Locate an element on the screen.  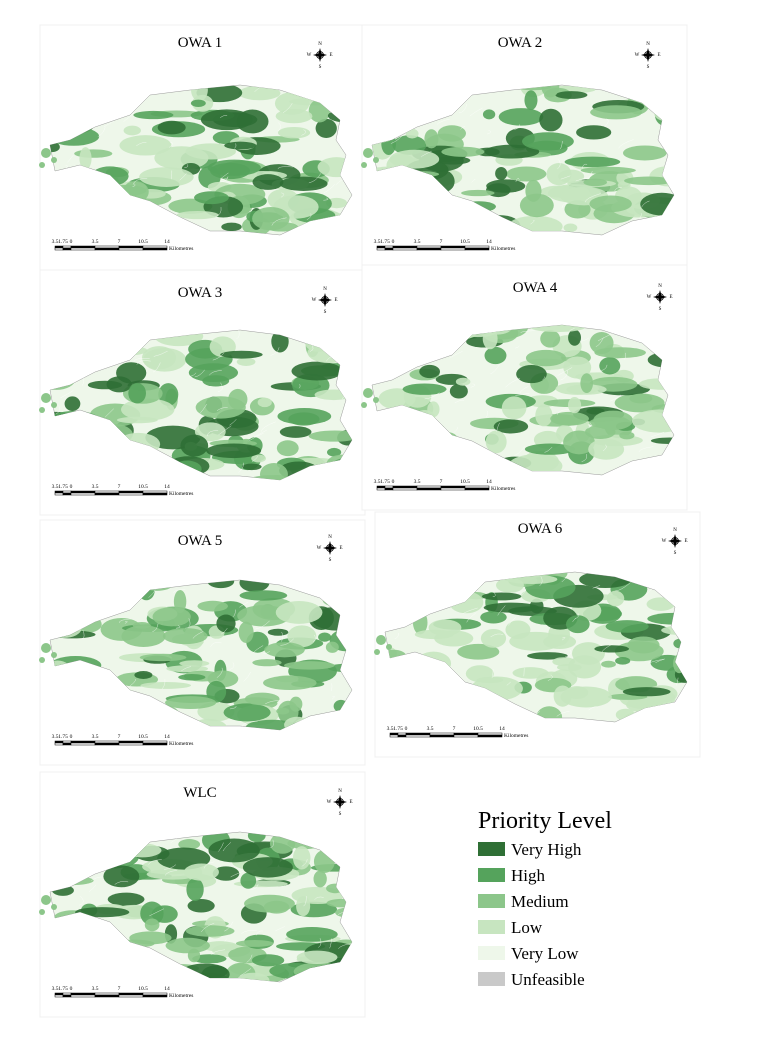
legend-label: Unfeasible is located at coordinates (548, 979).